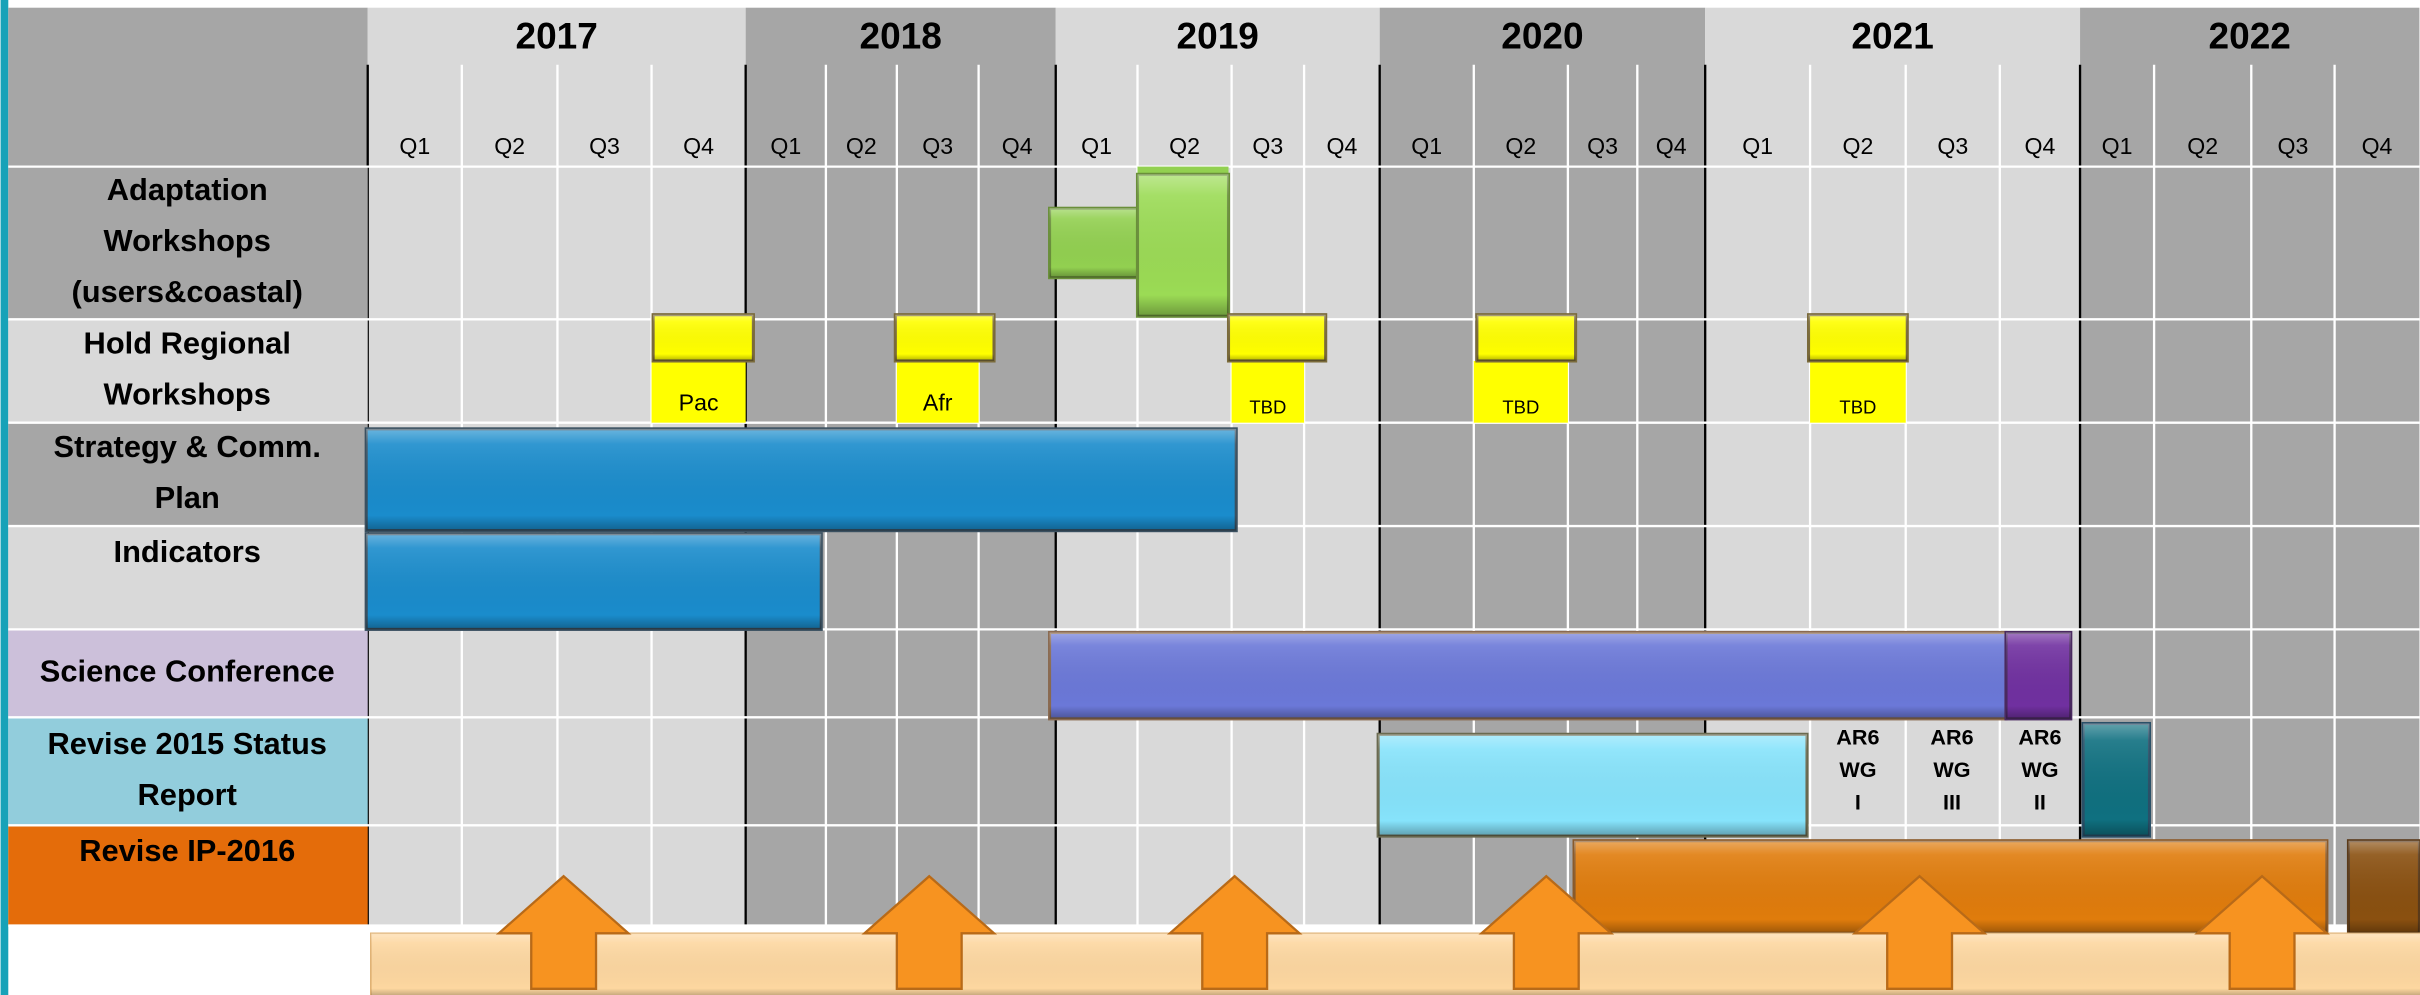  Describe the element at coordinates (187, 189) in the screenshot. I see `row-label: Adaptation` at that location.